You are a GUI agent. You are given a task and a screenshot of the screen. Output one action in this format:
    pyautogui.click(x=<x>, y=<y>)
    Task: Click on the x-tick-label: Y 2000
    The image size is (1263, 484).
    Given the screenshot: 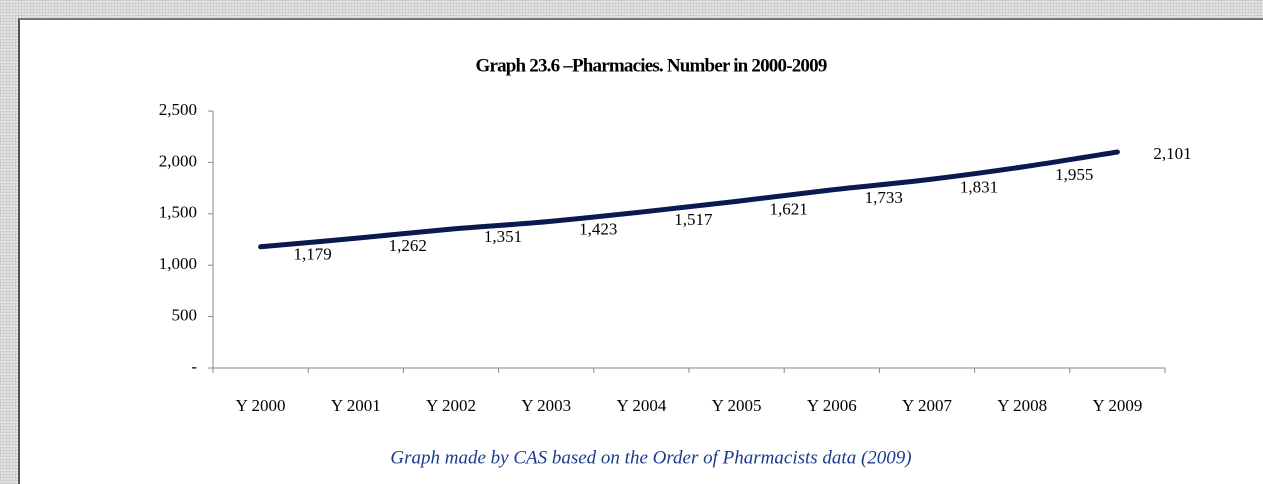 What is the action you would take?
    pyautogui.click(x=261, y=405)
    